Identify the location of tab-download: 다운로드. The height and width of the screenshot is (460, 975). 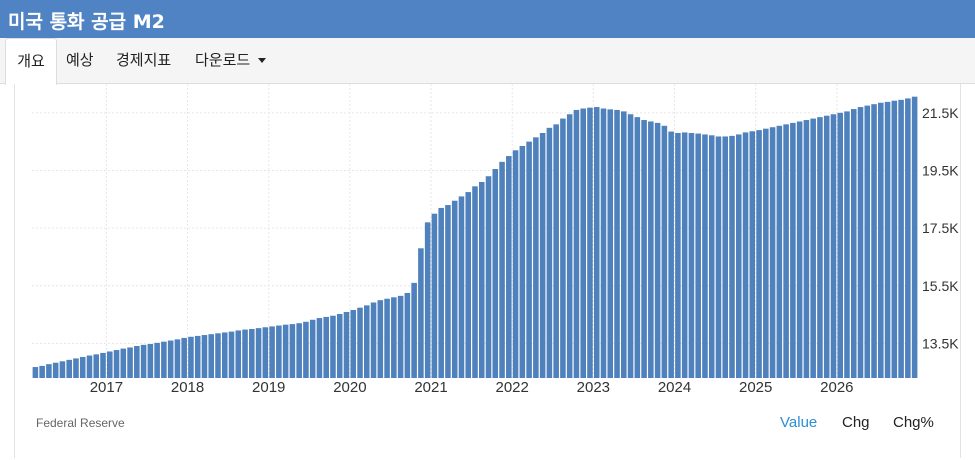
(231, 60).